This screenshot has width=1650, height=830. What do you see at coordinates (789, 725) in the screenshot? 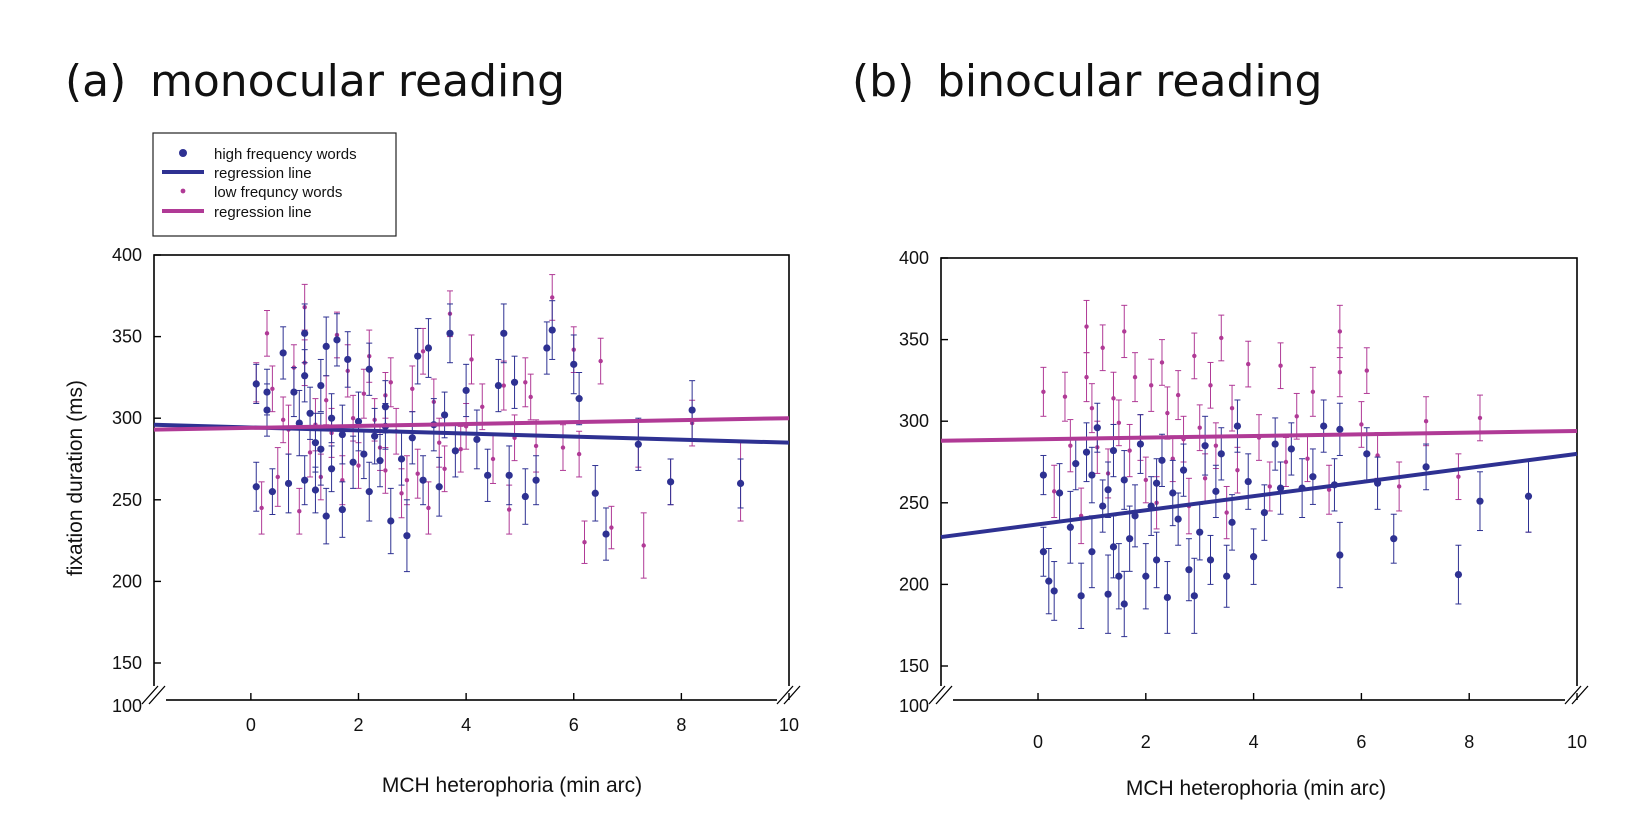
I see `panel-a-x-tick-label-10: 10` at bounding box center [789, 725].